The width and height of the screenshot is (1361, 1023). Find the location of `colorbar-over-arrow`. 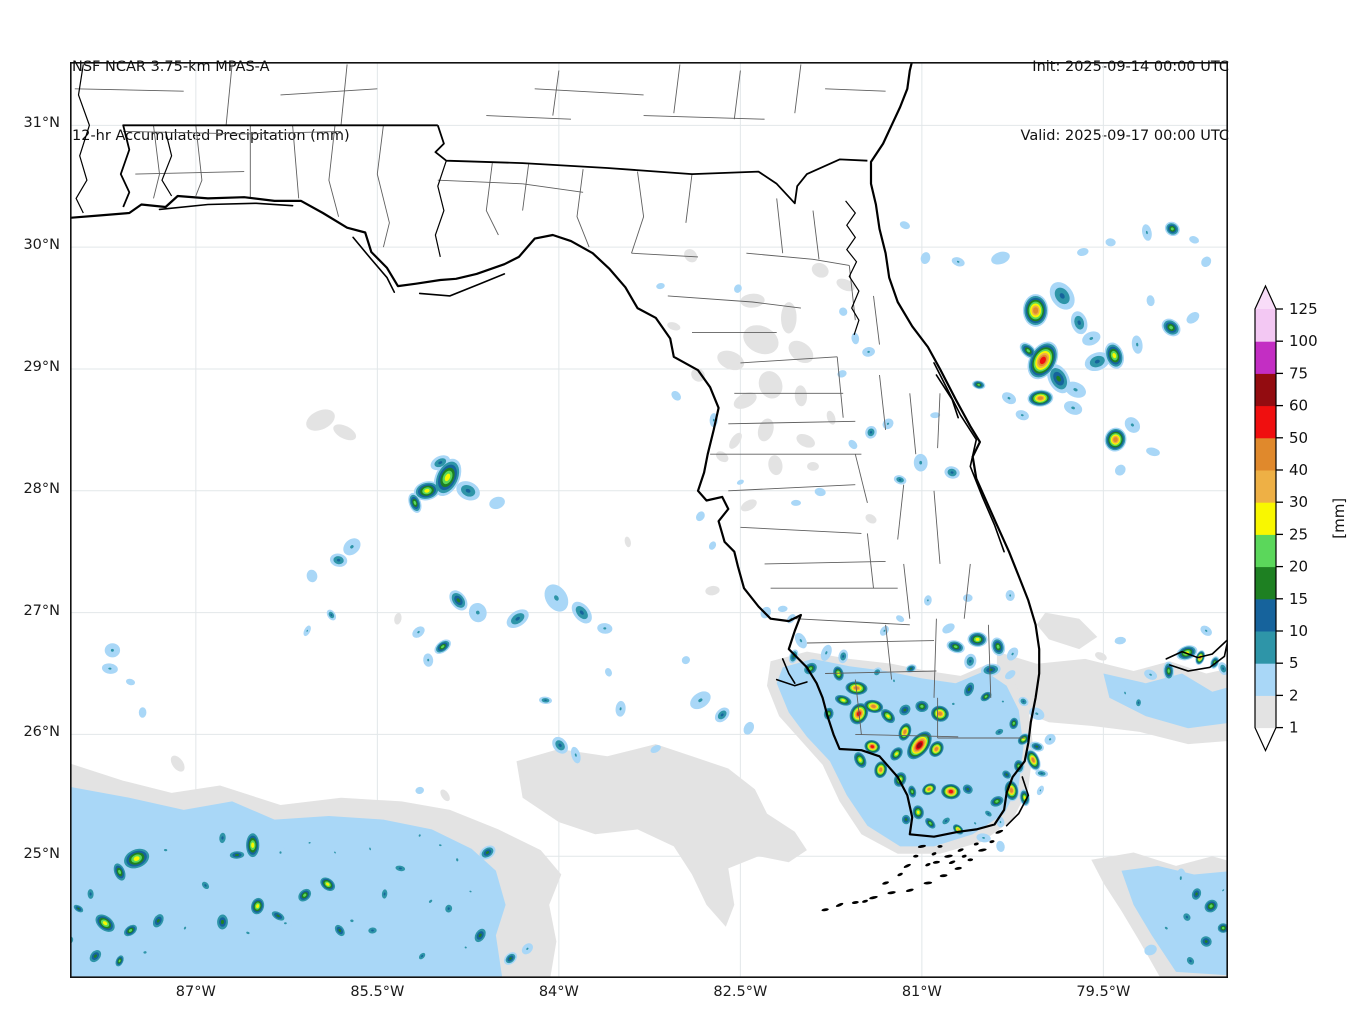

colorbar-over-arrow is located at coordinates (1265, 297).